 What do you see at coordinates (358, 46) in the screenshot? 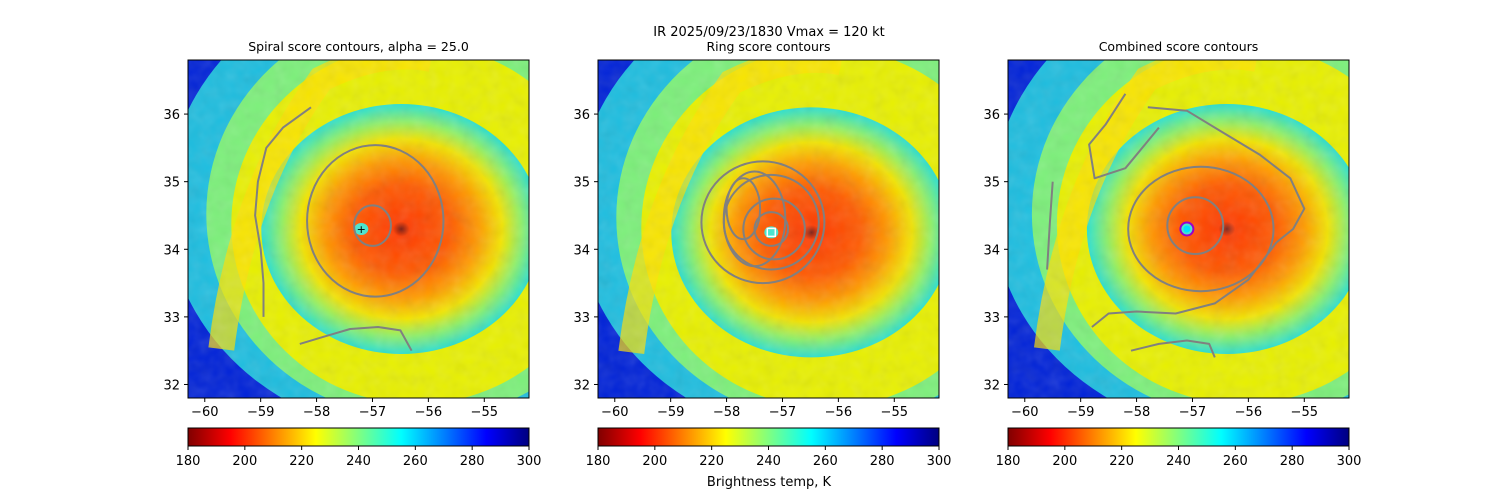
I see `panel-title: Spiral score contours, alpha = 25.0` at bounding box center [358, 46].